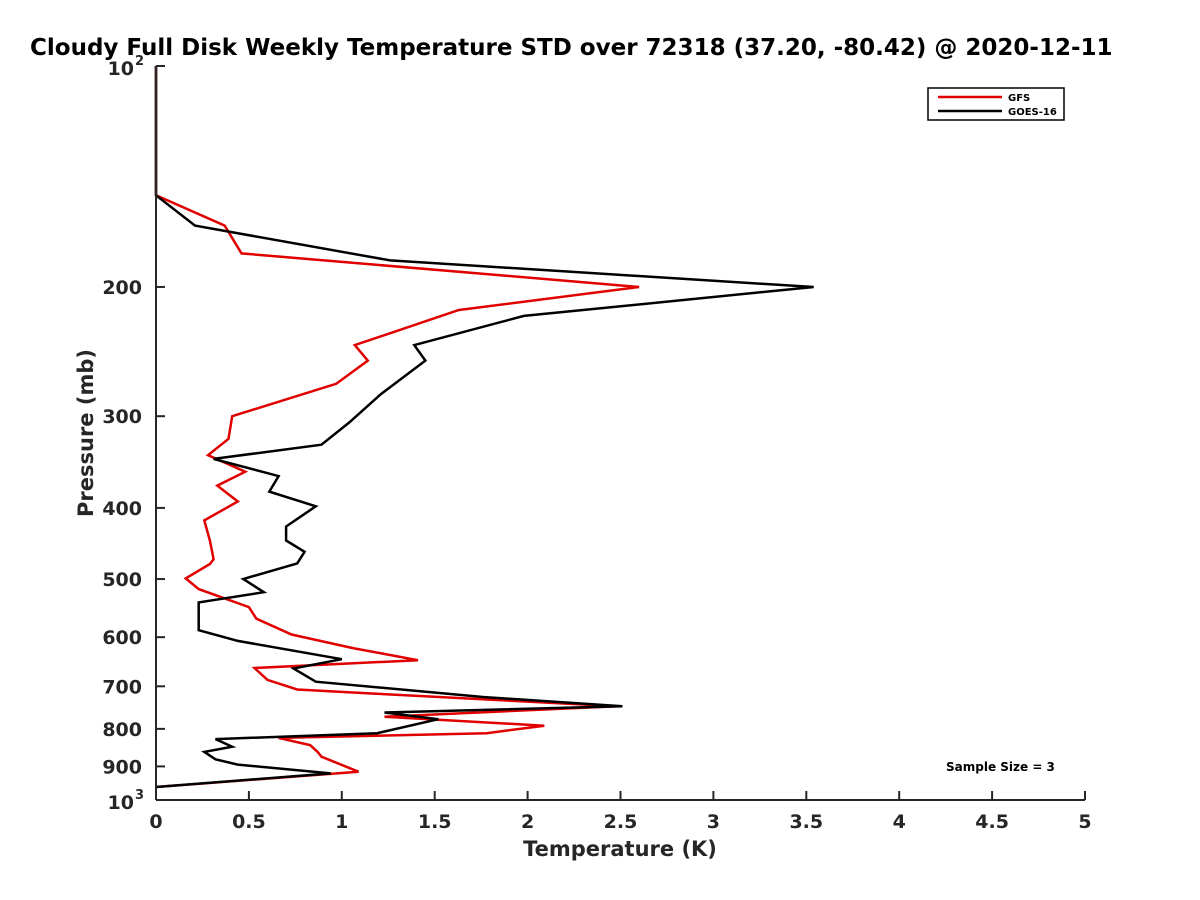 The image size is (1200, 900). What do you see at coordinates (621, 822) in the screenshot?
I see `x-tick-label: 2.5` at bounding box center [621, 822].